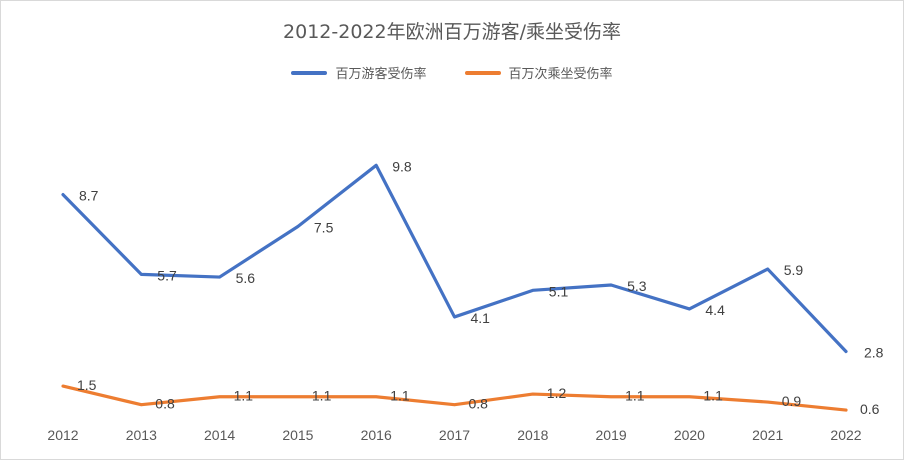  What do you see at coordinates (246, 278) in the screenshot?
I see `data-label-s0-2: 5.6` at bounding box center [246, 278].